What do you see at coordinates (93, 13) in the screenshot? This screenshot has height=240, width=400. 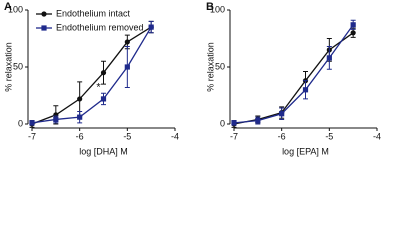 I see `legend-label: Endothelium intact` at bounding box center [93, 13].